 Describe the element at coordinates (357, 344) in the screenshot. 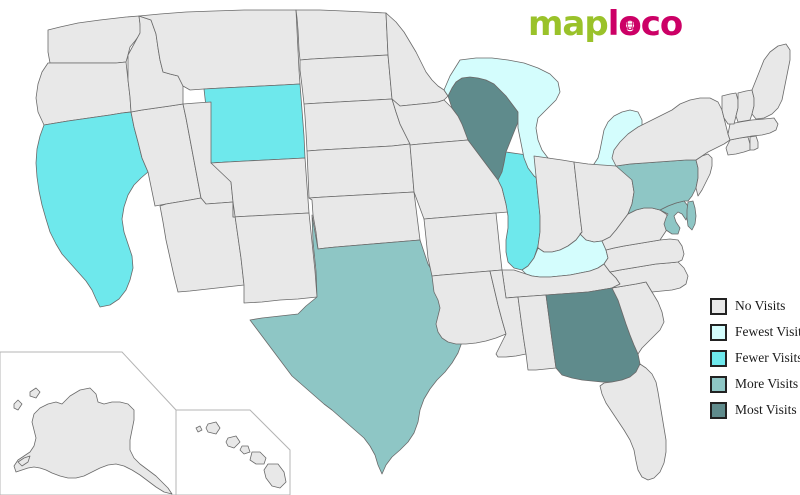

I see `state-TX` at that location.